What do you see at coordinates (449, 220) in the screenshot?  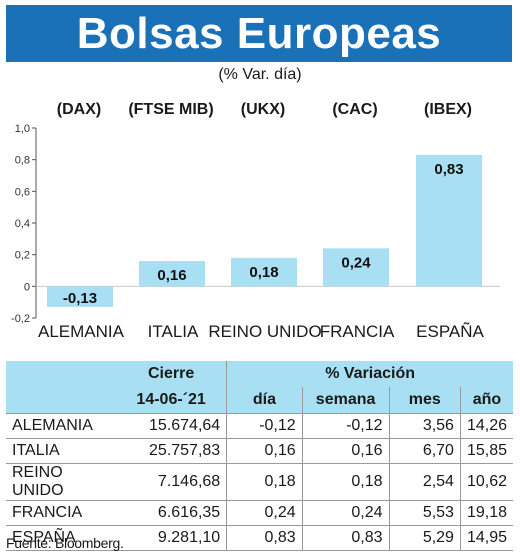 I see `bar-españa` at bounding box center [449, 220].